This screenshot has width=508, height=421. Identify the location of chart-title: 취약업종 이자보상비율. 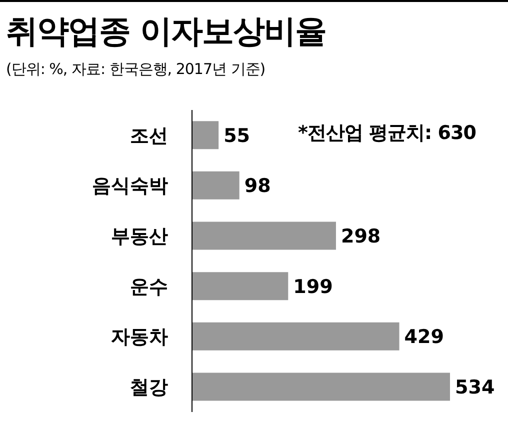
(166, 31).